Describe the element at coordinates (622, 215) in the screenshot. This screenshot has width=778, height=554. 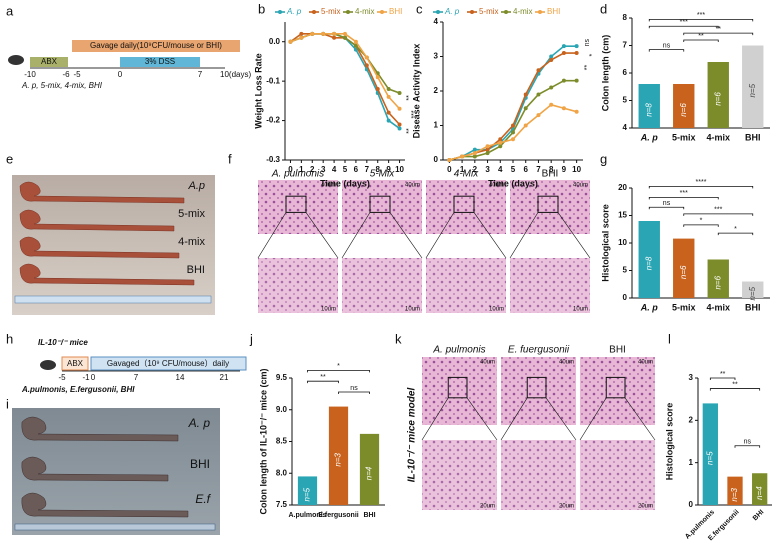
I see `y-tick-label: 15` at that location.